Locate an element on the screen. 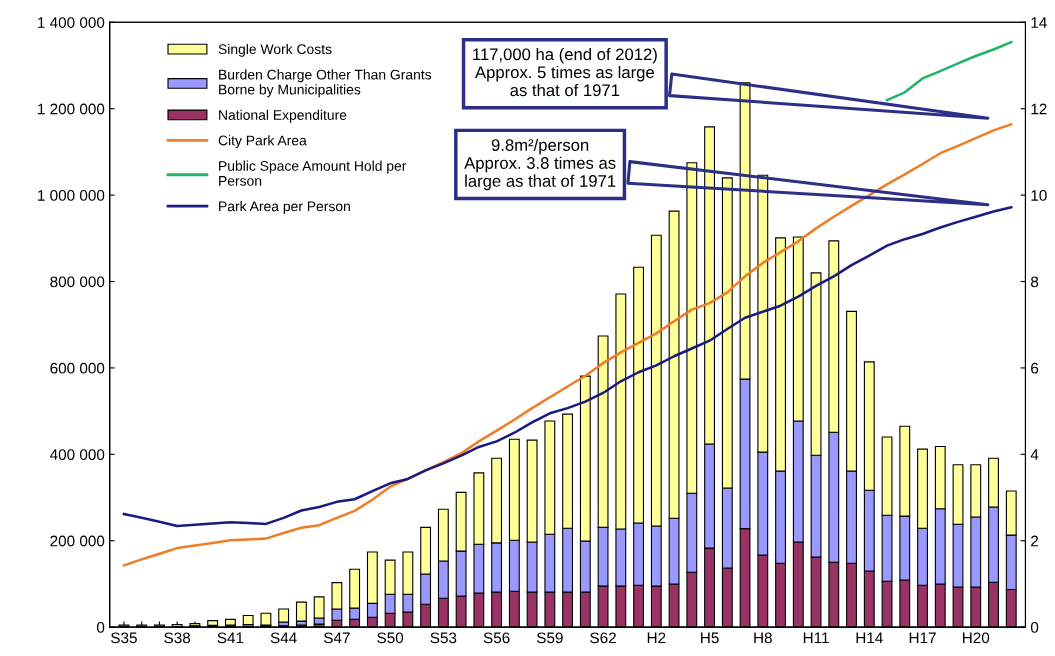 The height and width of the screenshot is (656, 1055). y2-tick-label: 12 is located at coordinates (1039, 109).